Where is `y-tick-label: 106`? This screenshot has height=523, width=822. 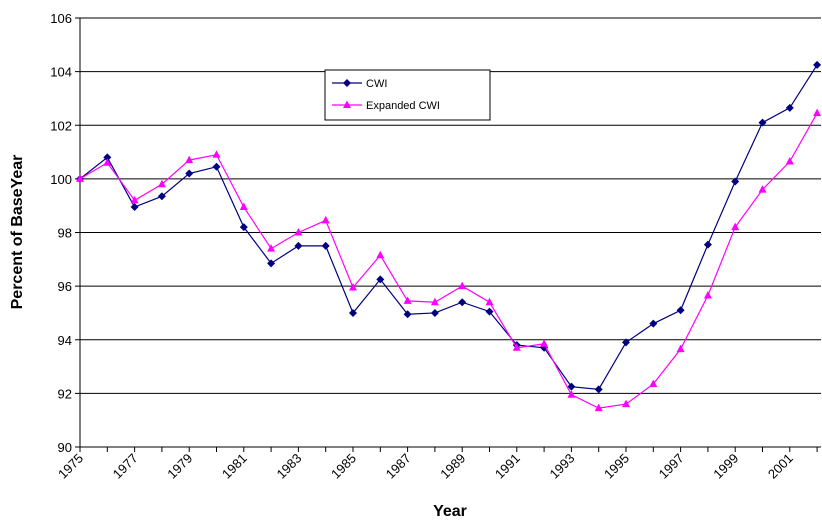 y-tick-label: 106 is located at coordinates (61, 18).